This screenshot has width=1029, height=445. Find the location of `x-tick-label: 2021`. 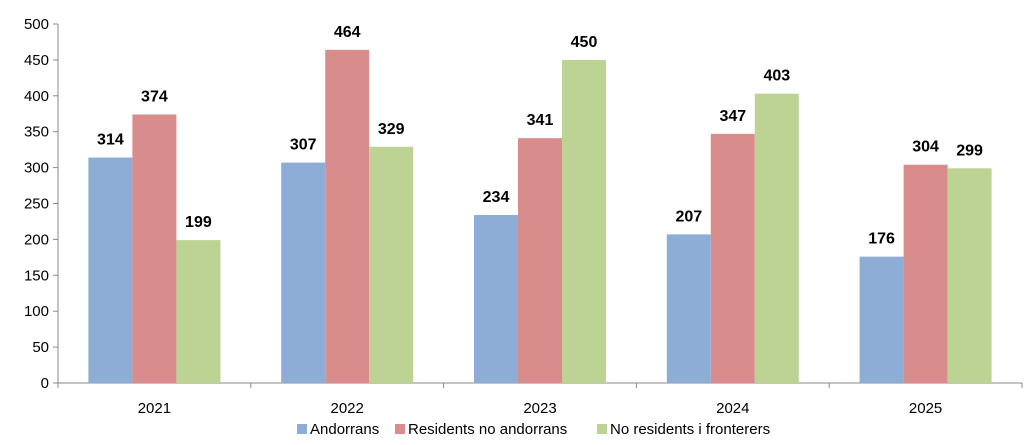

x-tick-label: 2021 is located at coordinates (154, 408).